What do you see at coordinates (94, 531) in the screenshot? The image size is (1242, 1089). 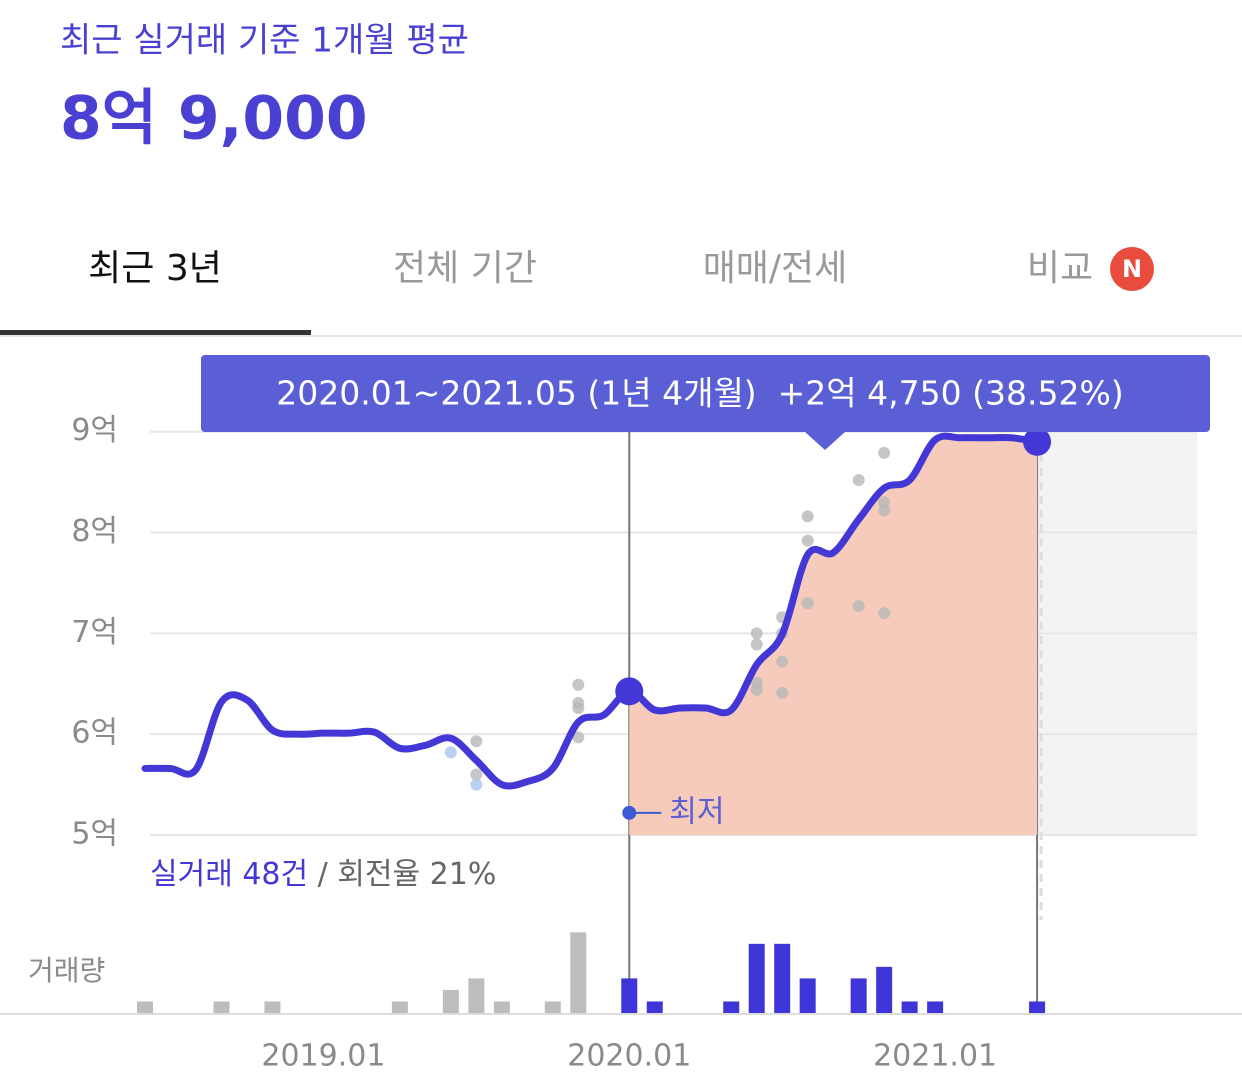 I see `y-tick-label: 8억` at bounding box center [94, 531].